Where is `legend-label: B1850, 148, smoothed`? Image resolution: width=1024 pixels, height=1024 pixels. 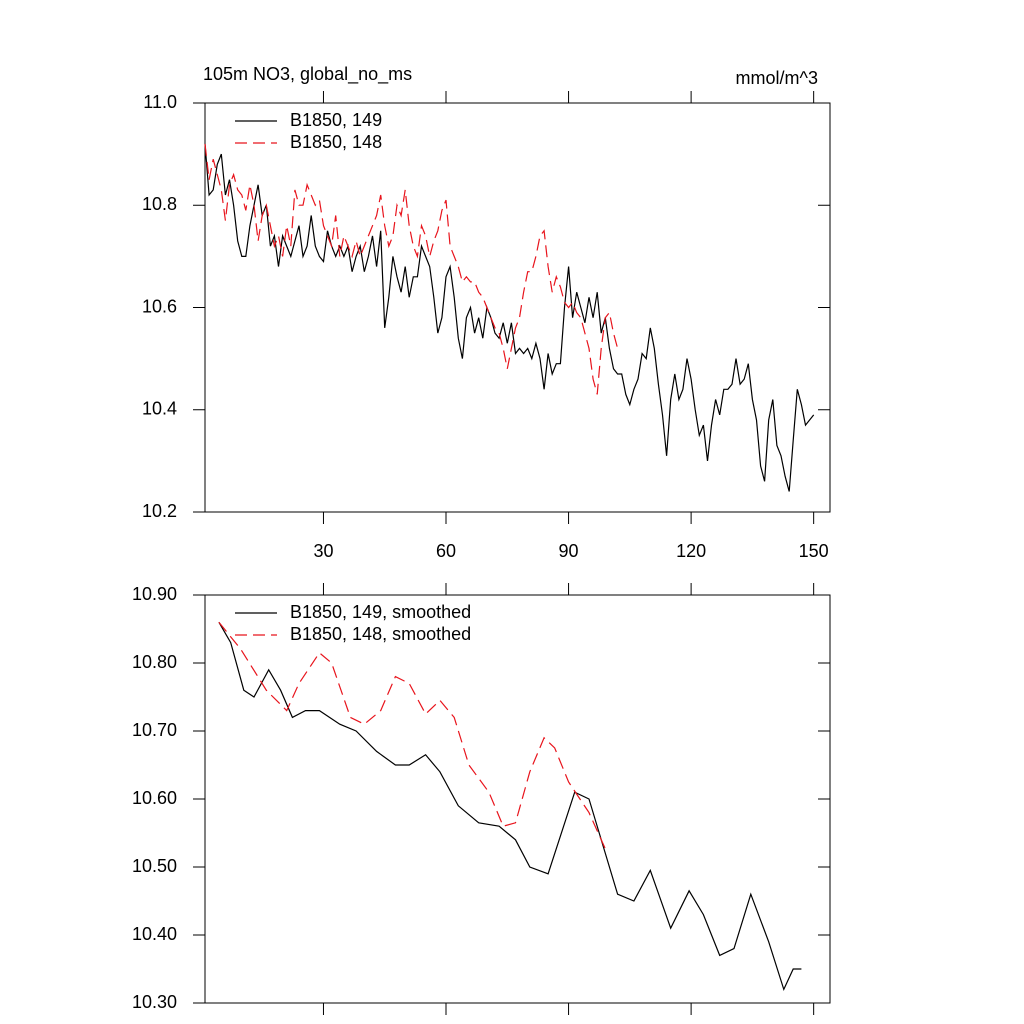 legend-label: B1850, 148, smoothed is located at coordinates (380, 634).